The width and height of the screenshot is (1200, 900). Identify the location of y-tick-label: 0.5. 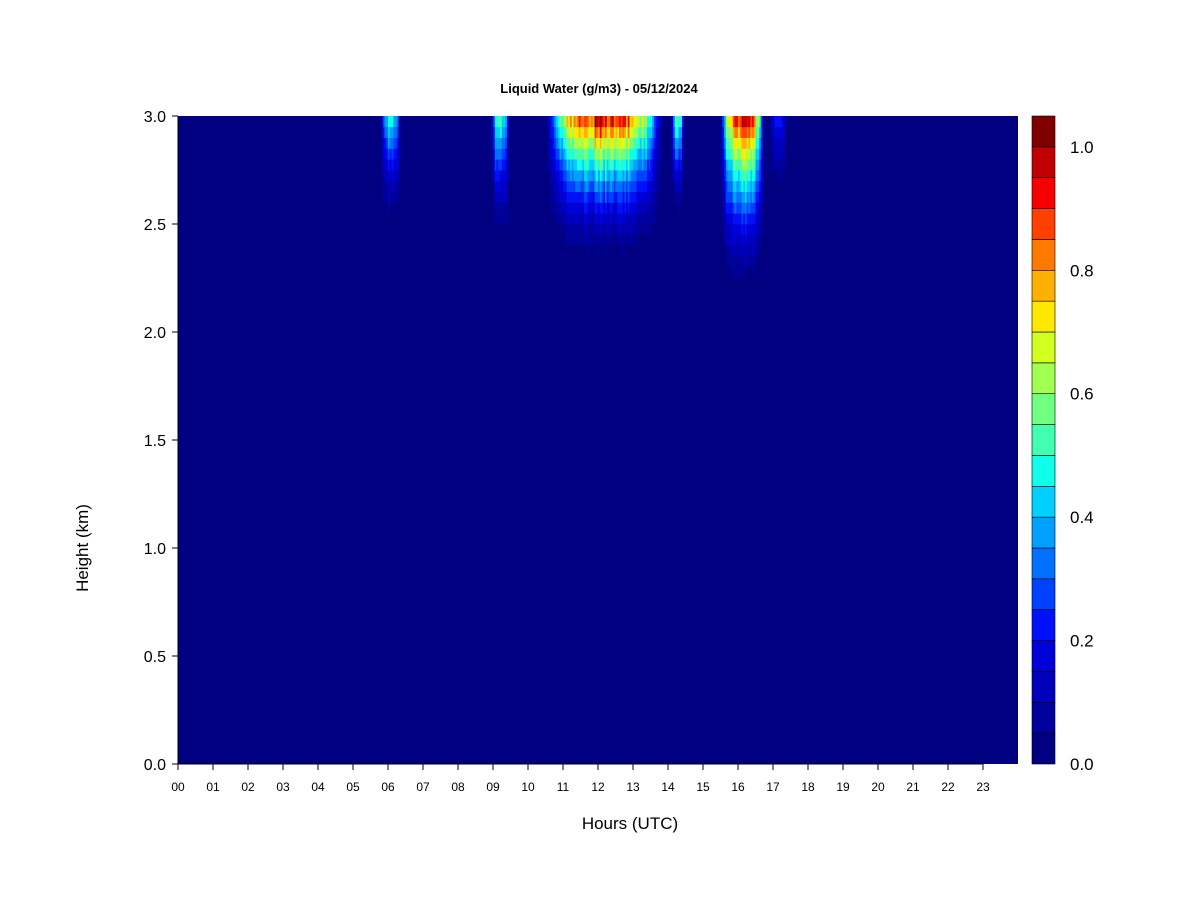
(155, 657).